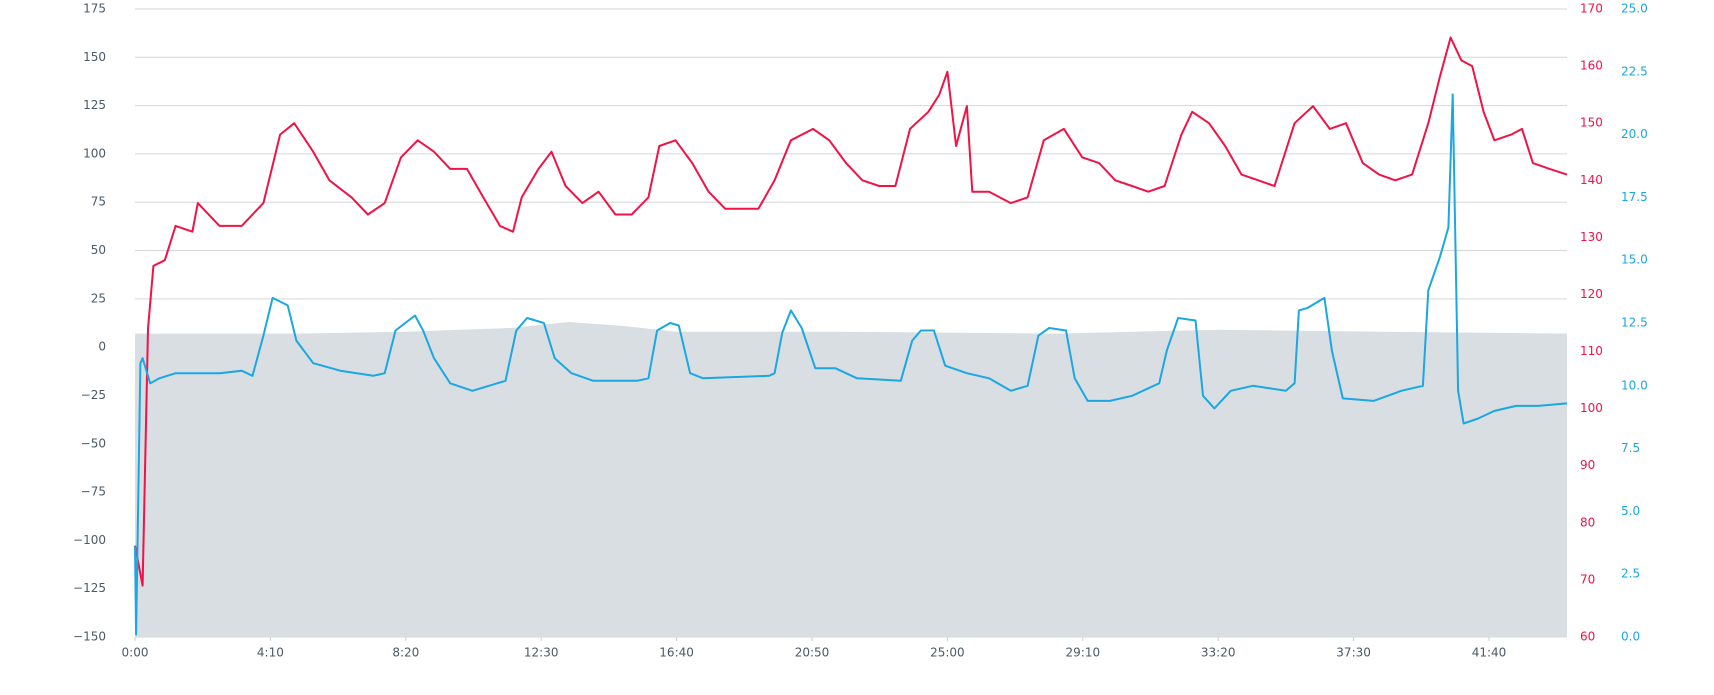 This screenshot has height=695, width=1714. I want to click on y3-tick-label: 15.0, so click(1634, 260).